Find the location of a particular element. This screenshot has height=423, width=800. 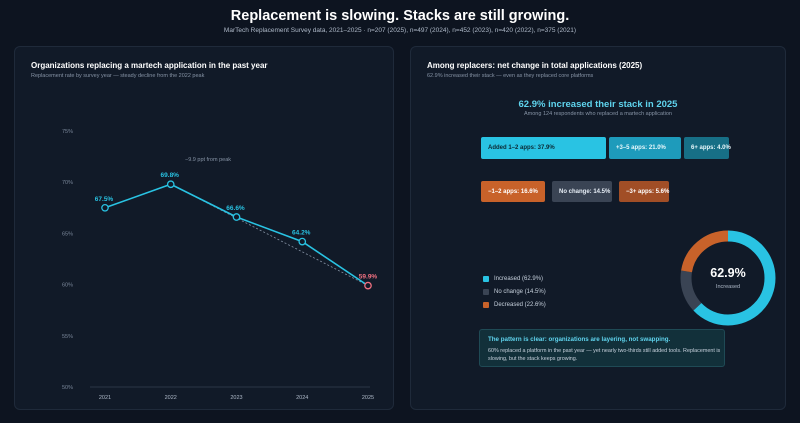

legend-no-change: No change (14.5%) is located at coordinates (514, 292).